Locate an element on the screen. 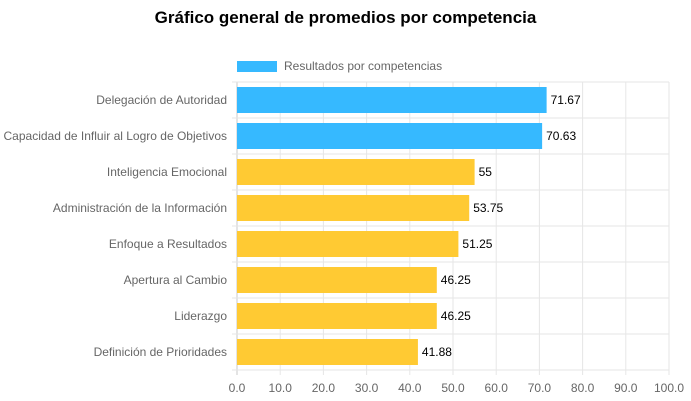 The image size is (691, 401). x-tick-label: 0.0 is located at coordinates (237, 388).